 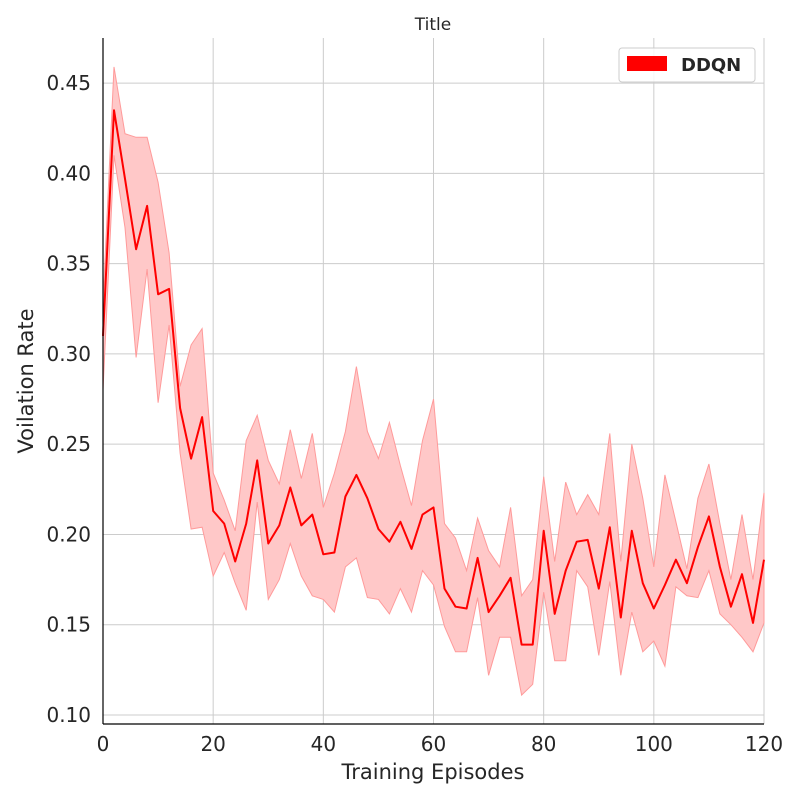 What do you see at coordinates (432, 25) in the screenshot?
I see `chart-title: Title` at bounding box center [432, 25].